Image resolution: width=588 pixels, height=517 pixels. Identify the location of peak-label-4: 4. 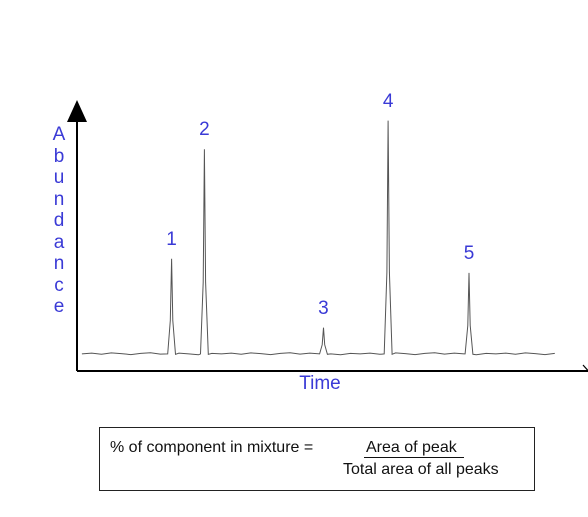
(388, 101).